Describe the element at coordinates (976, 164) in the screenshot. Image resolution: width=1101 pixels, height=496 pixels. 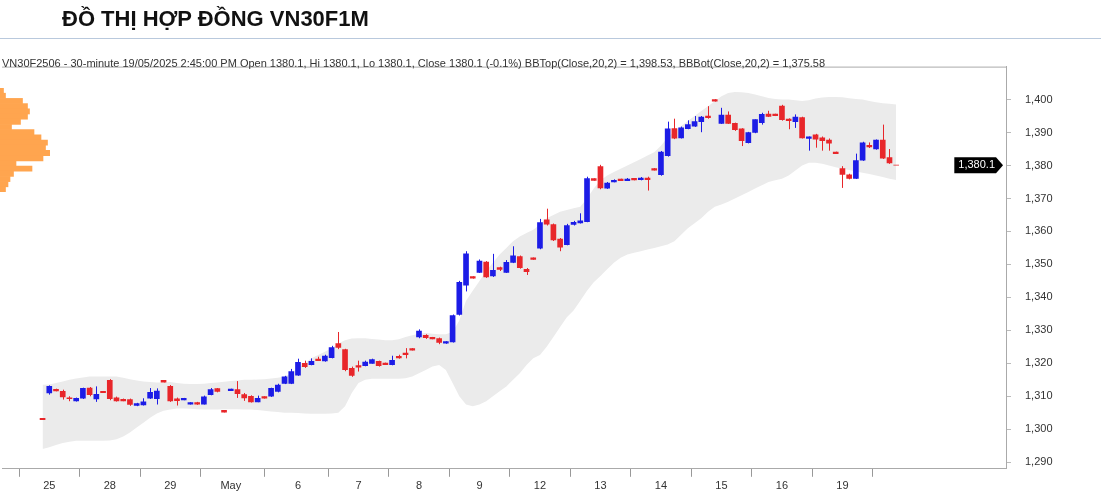
I see `text: 1,380.1` at that location.